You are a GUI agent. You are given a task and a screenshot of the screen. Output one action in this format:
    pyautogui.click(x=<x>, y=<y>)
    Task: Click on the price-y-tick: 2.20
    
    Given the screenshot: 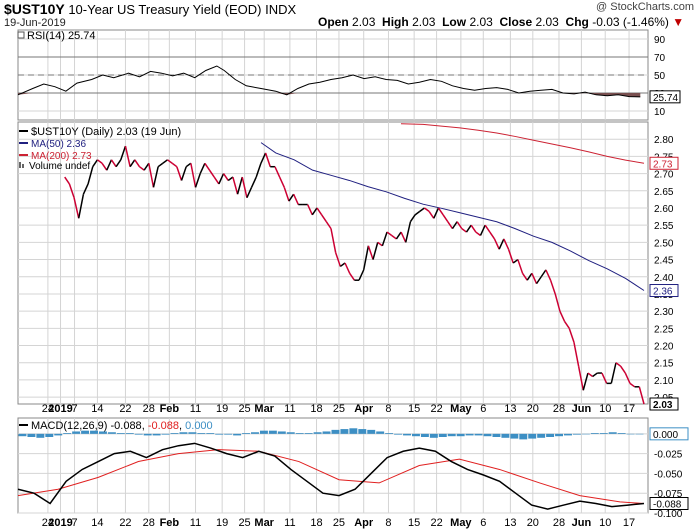 What is the action you would take?
    pyautogui.click(x=664, y=347)
    